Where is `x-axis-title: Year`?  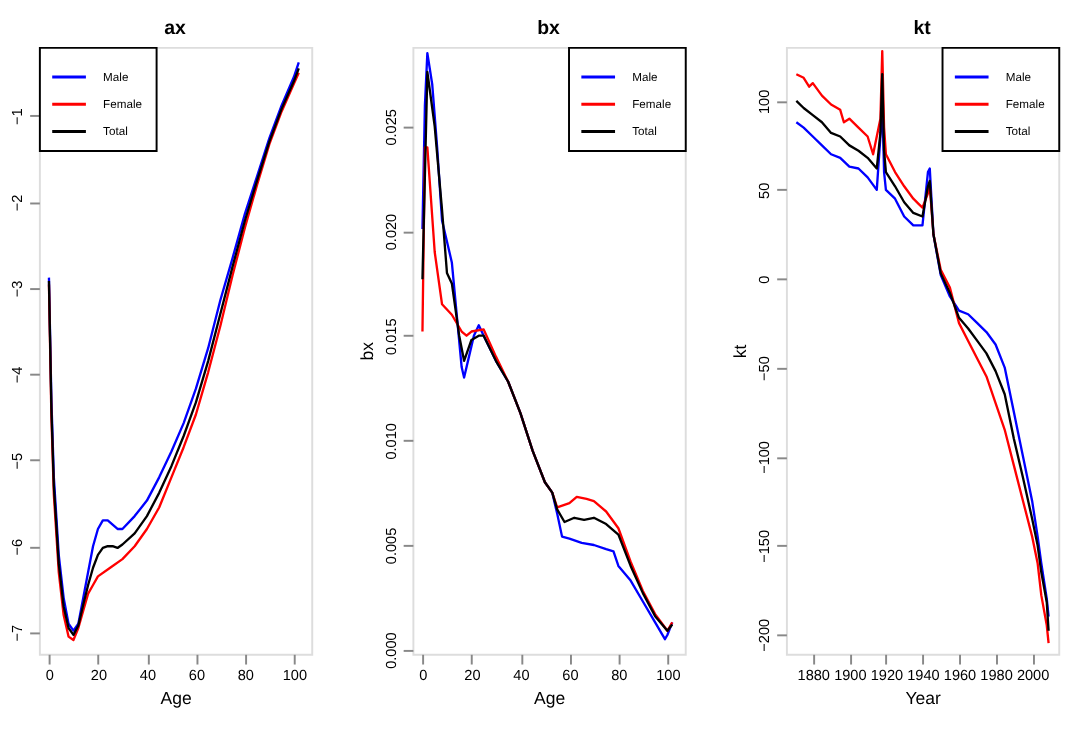 x-axis-title: Year is located at coordinates (923, 698).